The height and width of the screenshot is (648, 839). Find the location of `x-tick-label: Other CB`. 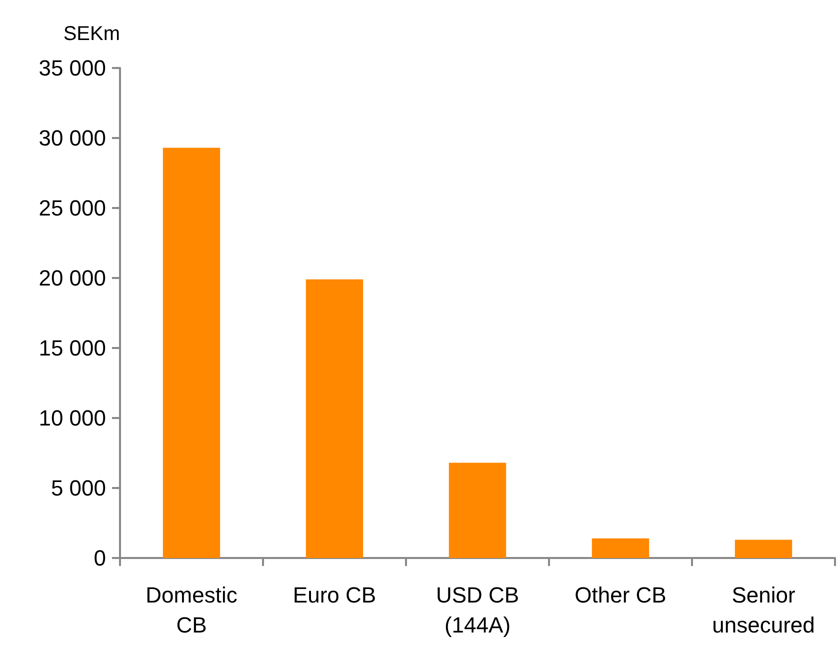

x-tick-label: Other CB is located at coordinates (620, 595).